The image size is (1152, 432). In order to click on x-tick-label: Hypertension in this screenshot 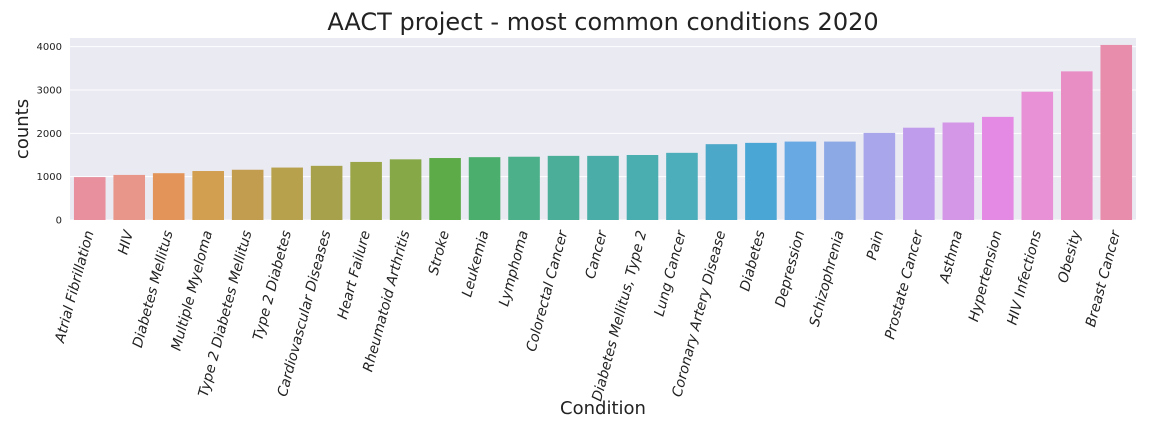, I will do `click(986, 276)`.